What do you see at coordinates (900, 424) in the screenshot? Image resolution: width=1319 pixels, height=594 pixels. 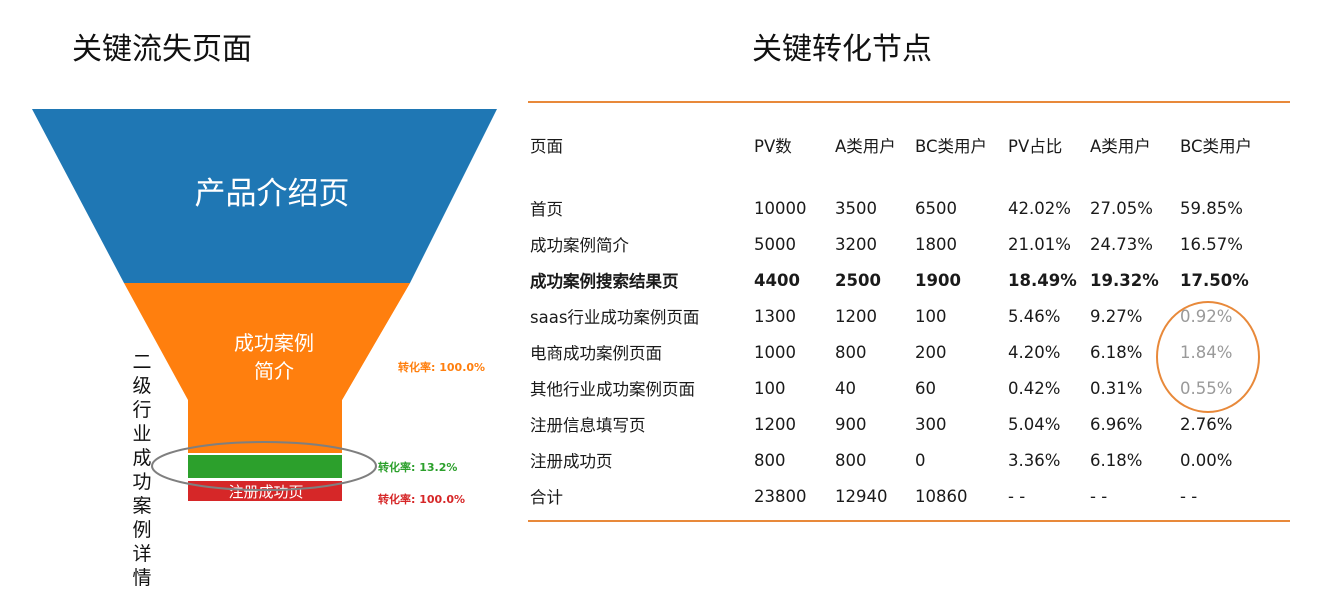 I see `table-row: 注册信息填写页 1200 900 300 5.04% 6.96% 2.76%` at bounding box center [900, 424].